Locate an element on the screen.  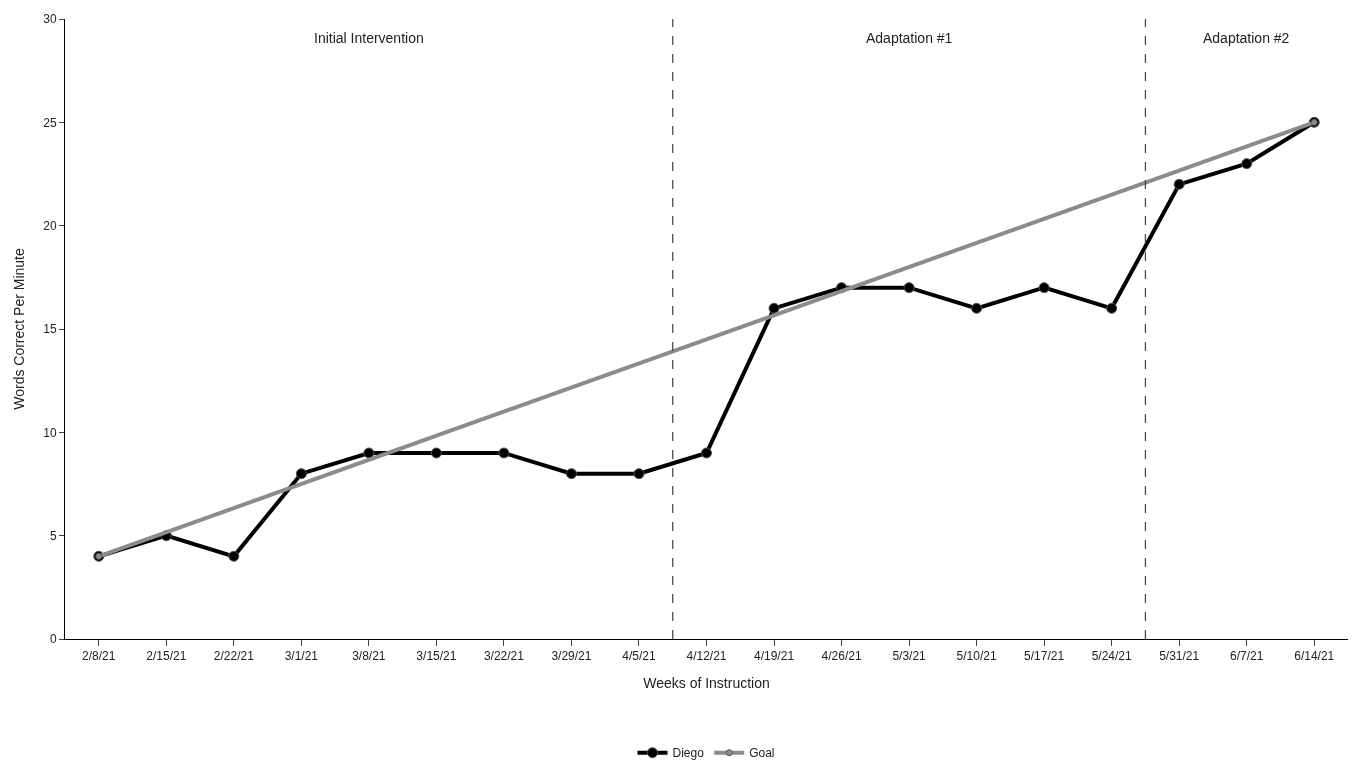
y-tick-label: 20 is located at coordinates (50, 225).